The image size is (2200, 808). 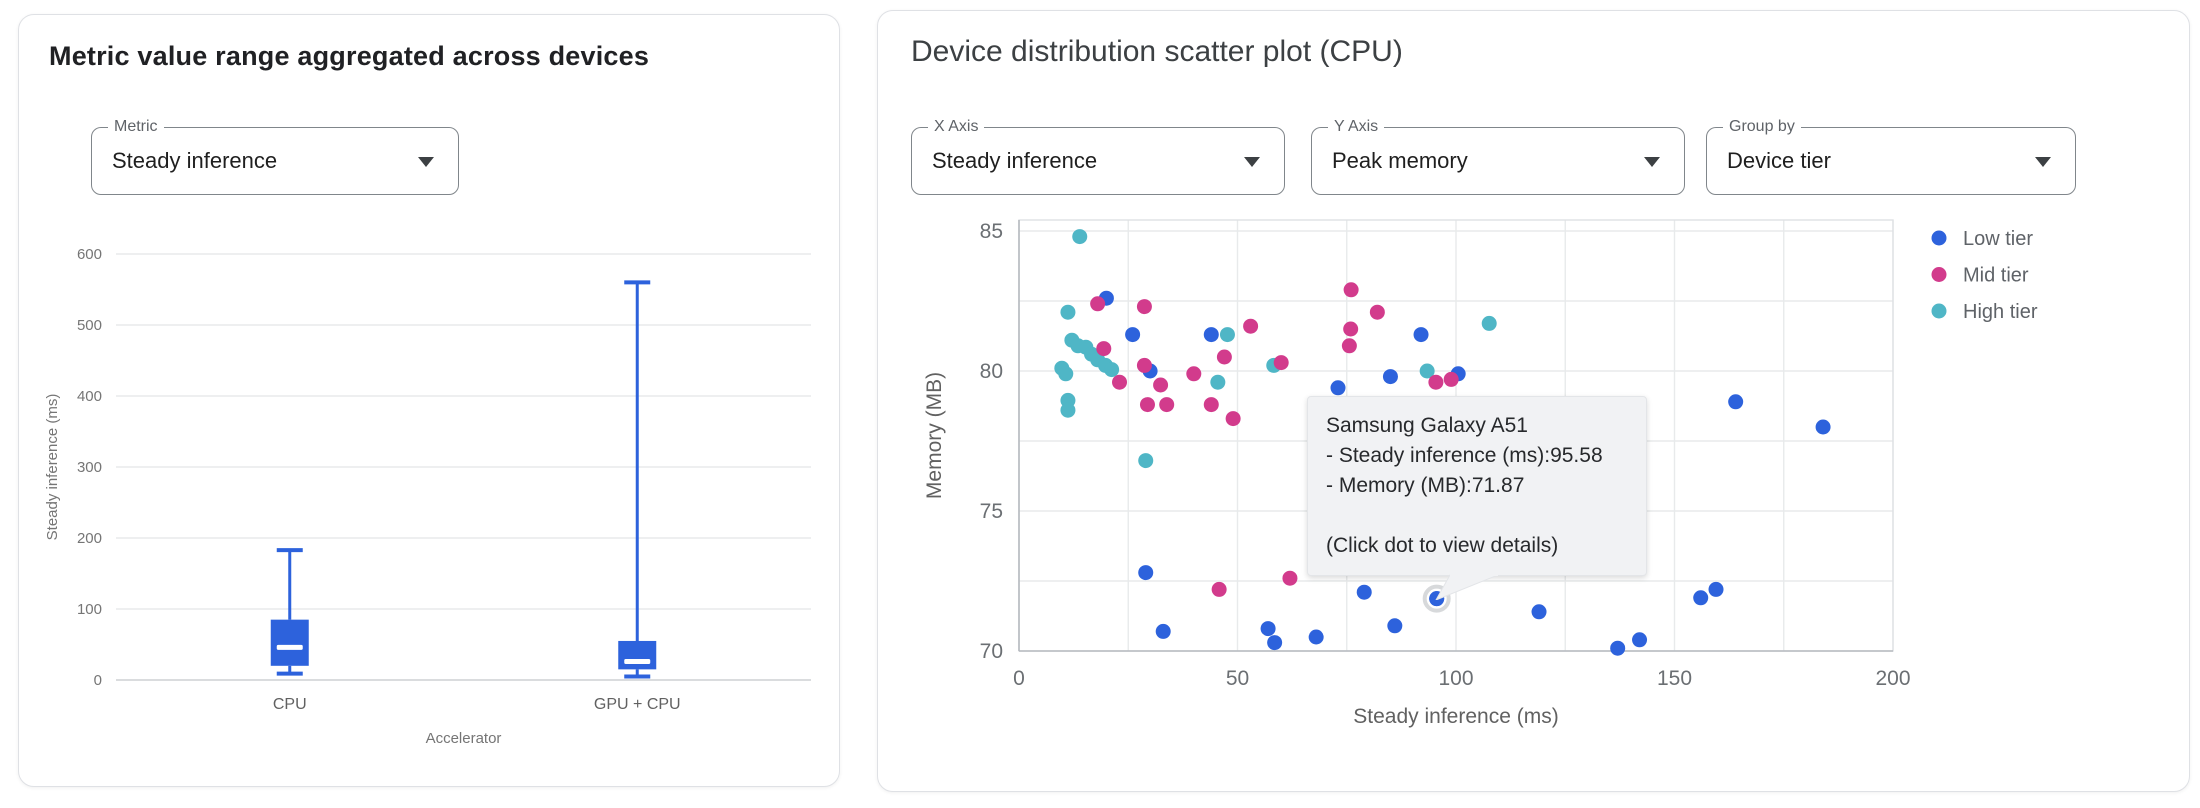 I want to click on legend-item-low-tier: Low tier, so click(x=1982, y=239).